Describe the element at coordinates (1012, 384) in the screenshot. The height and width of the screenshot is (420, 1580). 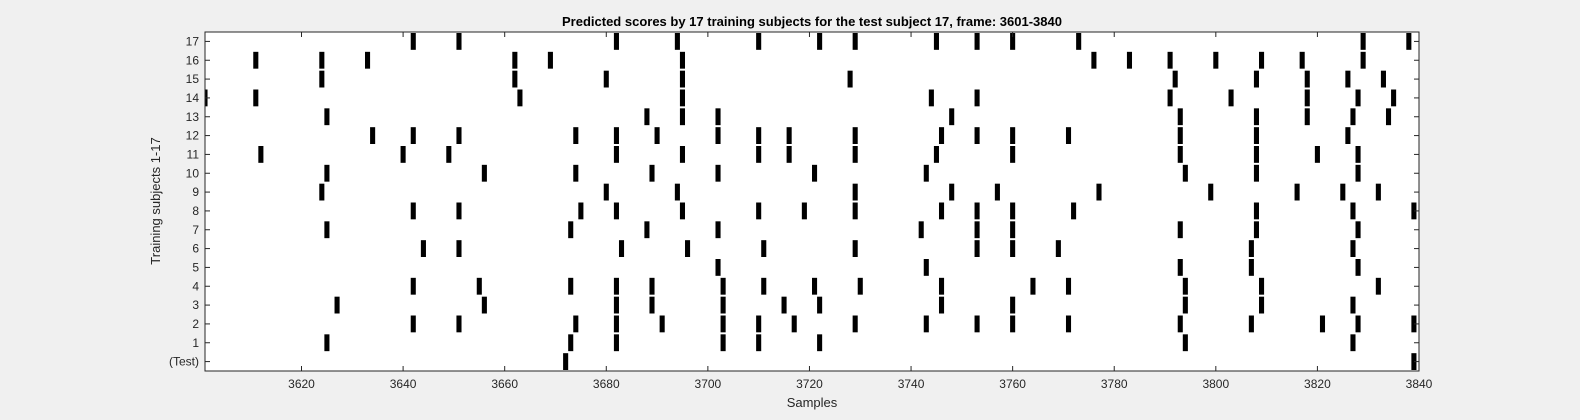
I see `x-tick-label-7: 3760` at that location.